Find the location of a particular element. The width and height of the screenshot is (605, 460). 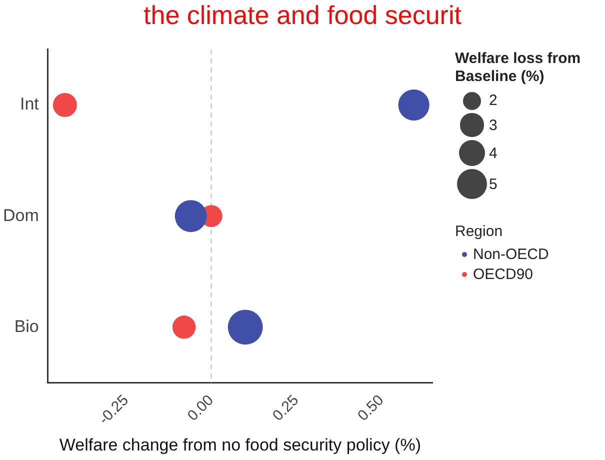

legend-label: 2 is located at coordinates (493, 101).